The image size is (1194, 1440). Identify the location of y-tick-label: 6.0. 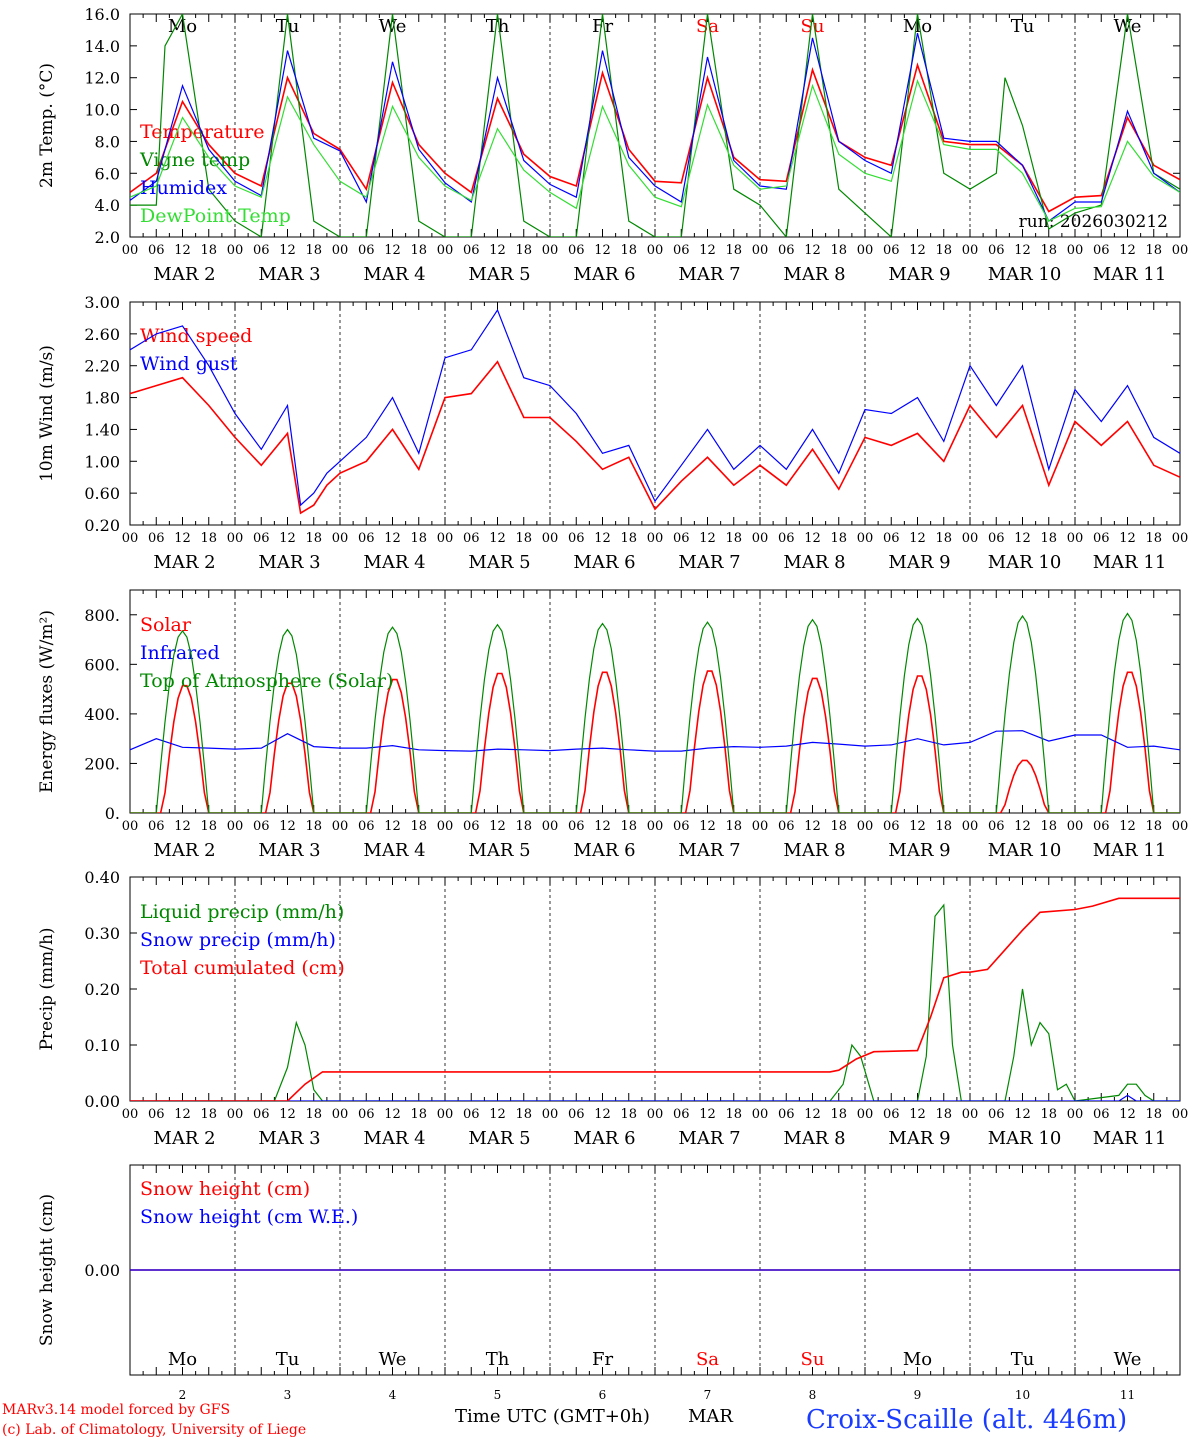
(107, 173).